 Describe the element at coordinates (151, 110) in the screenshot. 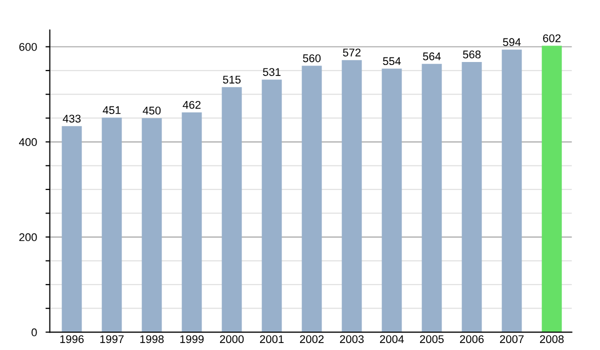

I see `data-label: 450` at that location.